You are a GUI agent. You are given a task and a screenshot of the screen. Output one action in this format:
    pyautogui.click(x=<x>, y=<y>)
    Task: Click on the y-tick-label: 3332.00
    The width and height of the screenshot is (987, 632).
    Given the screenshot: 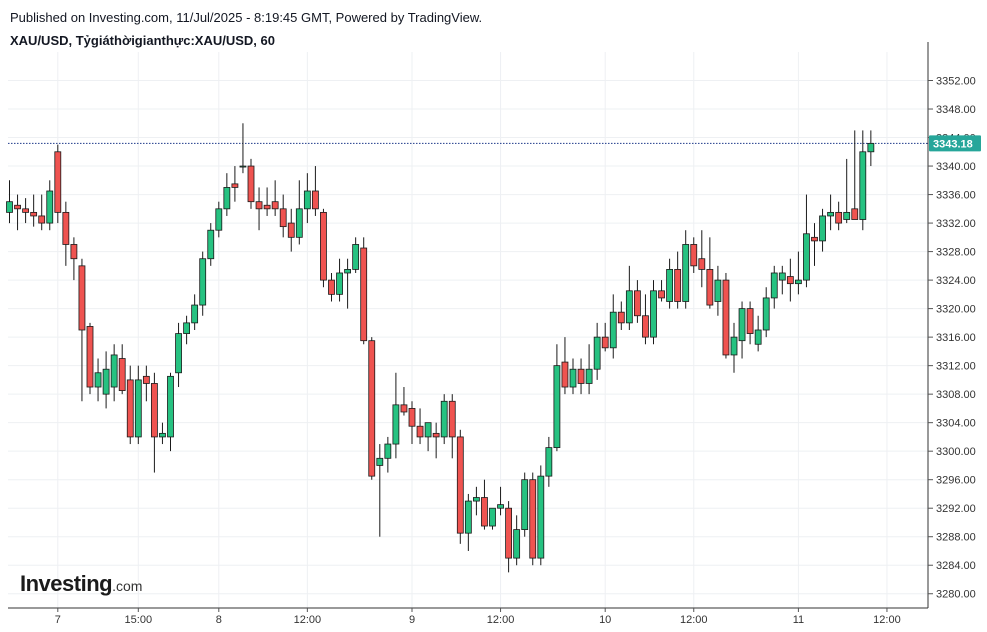 What is the action you would take?
    pyautogui.click(x=956, y=224)
    